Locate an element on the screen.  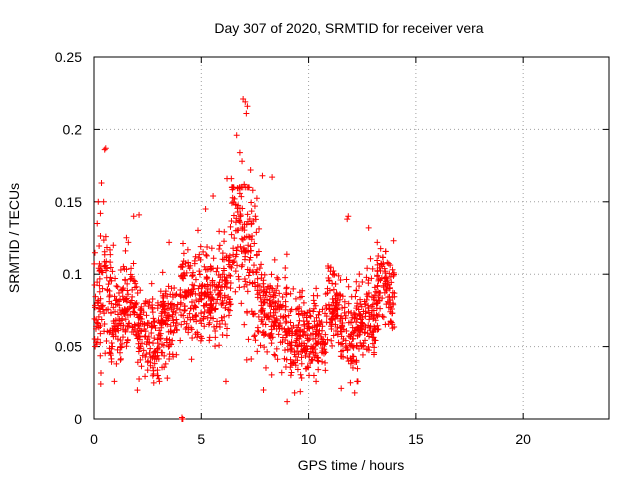
x-tick-label: 10 is located at coordinates (309, 439).